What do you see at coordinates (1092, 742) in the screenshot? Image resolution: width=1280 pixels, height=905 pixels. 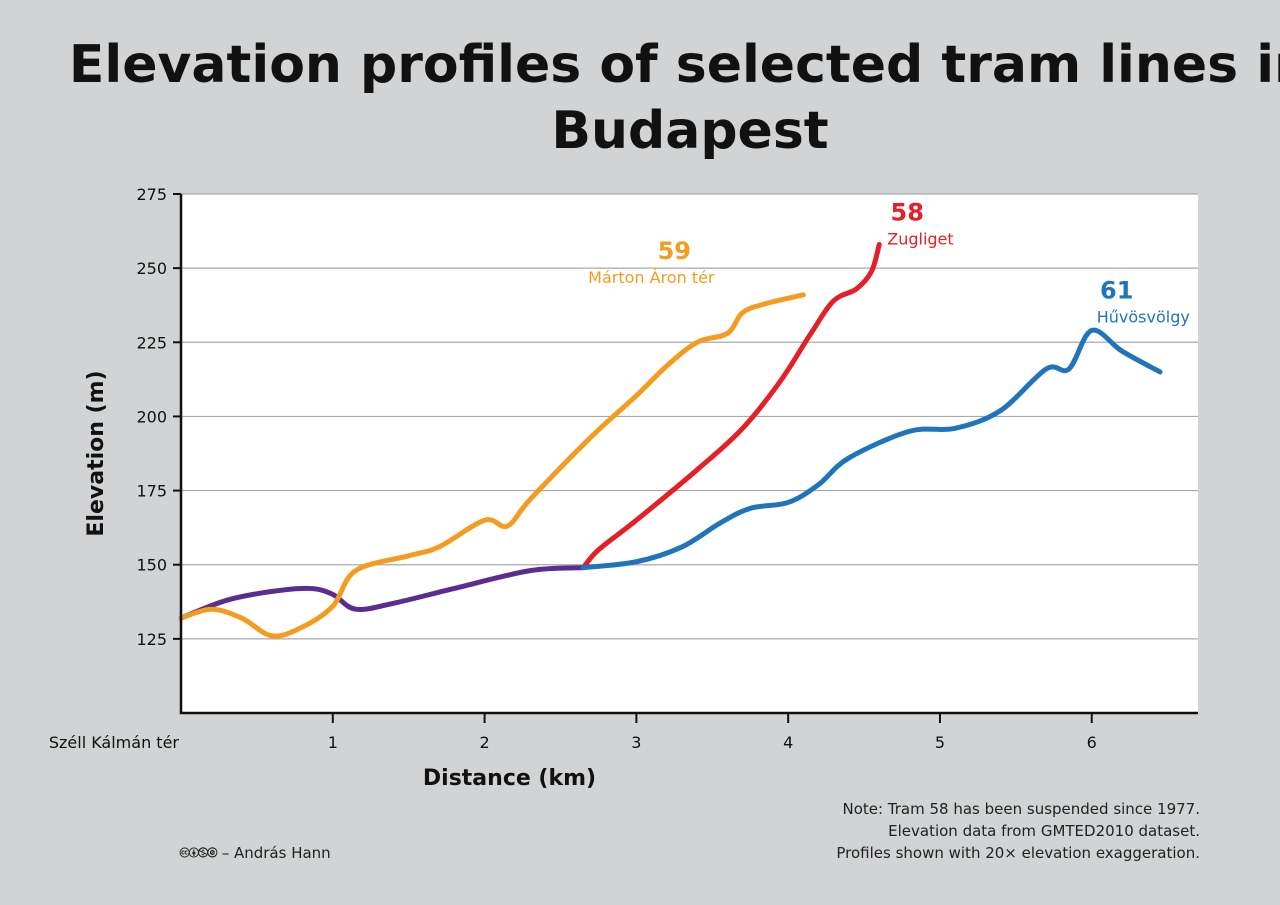 I see `x-tick-label: 6` at bounding box center [1092, 742].